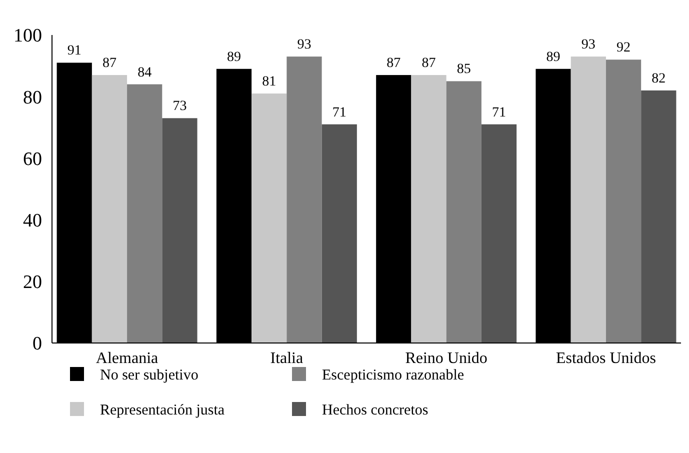 This screenshot has height=453, width=689. Describe the element at coordinates (145, 72) in the screenshot. I see `data-label: 84` at that location.